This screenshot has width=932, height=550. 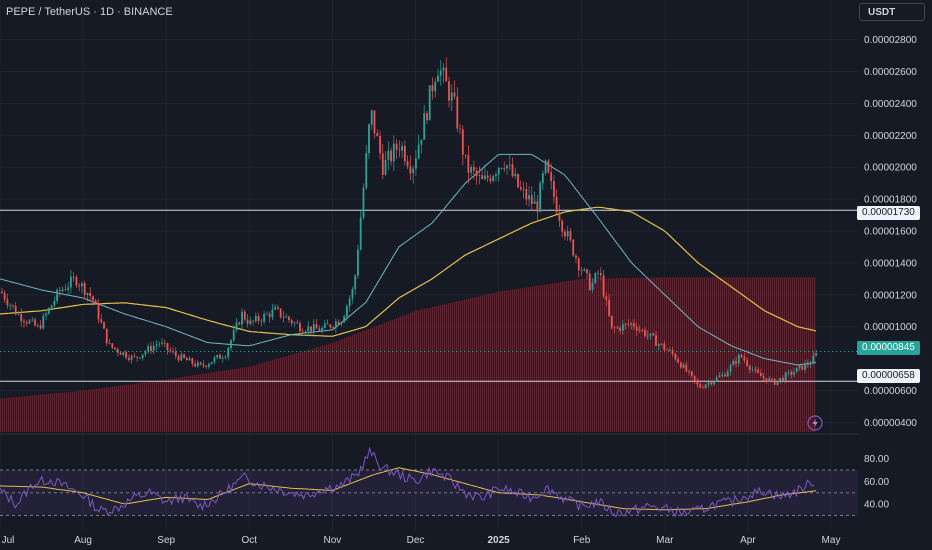 What do you see at coordinates (892, 12) in the screenshot?
I see `currency-button: USDT` at bounding box center [892, 12].